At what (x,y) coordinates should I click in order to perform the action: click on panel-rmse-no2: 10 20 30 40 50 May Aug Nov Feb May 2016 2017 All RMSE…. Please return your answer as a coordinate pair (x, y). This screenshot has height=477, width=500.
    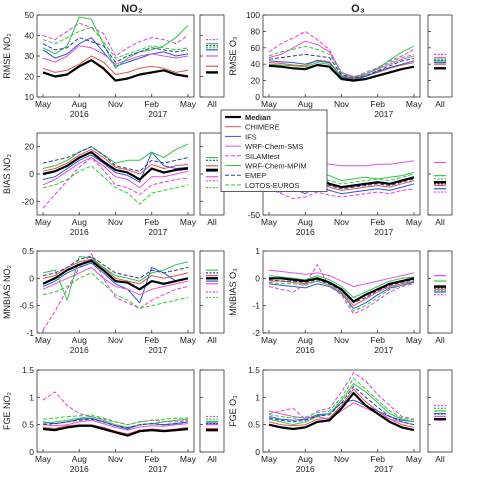
    Looking at the image, I should click on (113, 64).